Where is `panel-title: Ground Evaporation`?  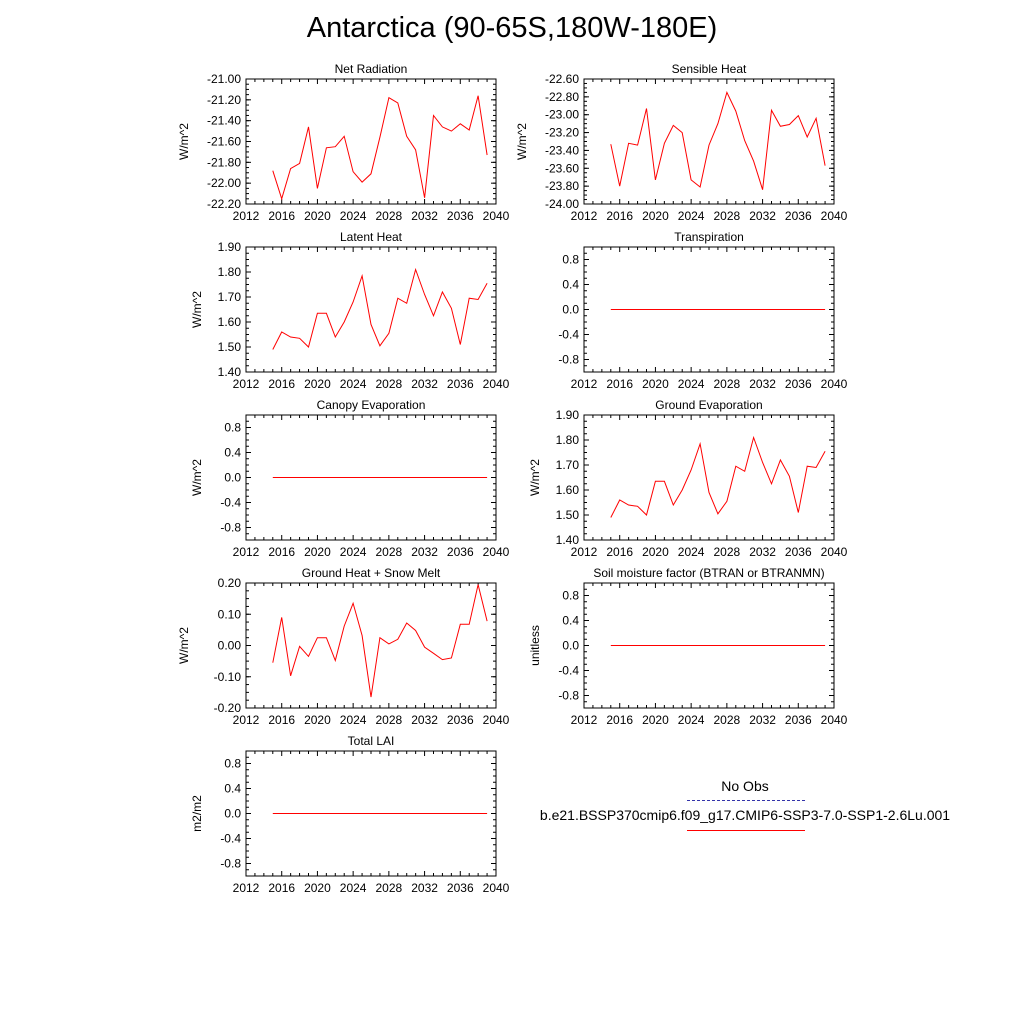
panel-title: Ground Evaporation is located at coordinates (708, 405).